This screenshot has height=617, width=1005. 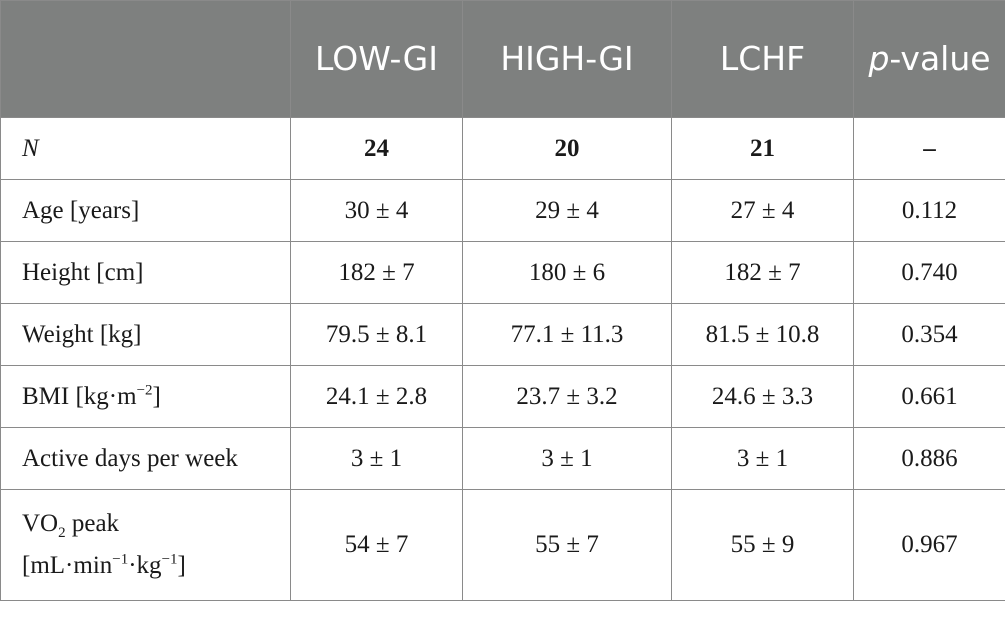 What do you see at coordinates (929, 148) in the screenshot?
I see `cell-p-value: –` at bounding box center [929, 148].